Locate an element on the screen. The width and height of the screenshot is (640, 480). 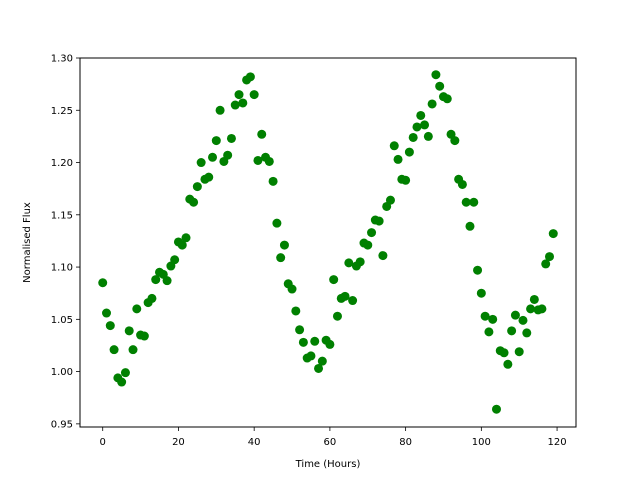
y-tick-label: 1.20 is located at coordinates (62, 163).